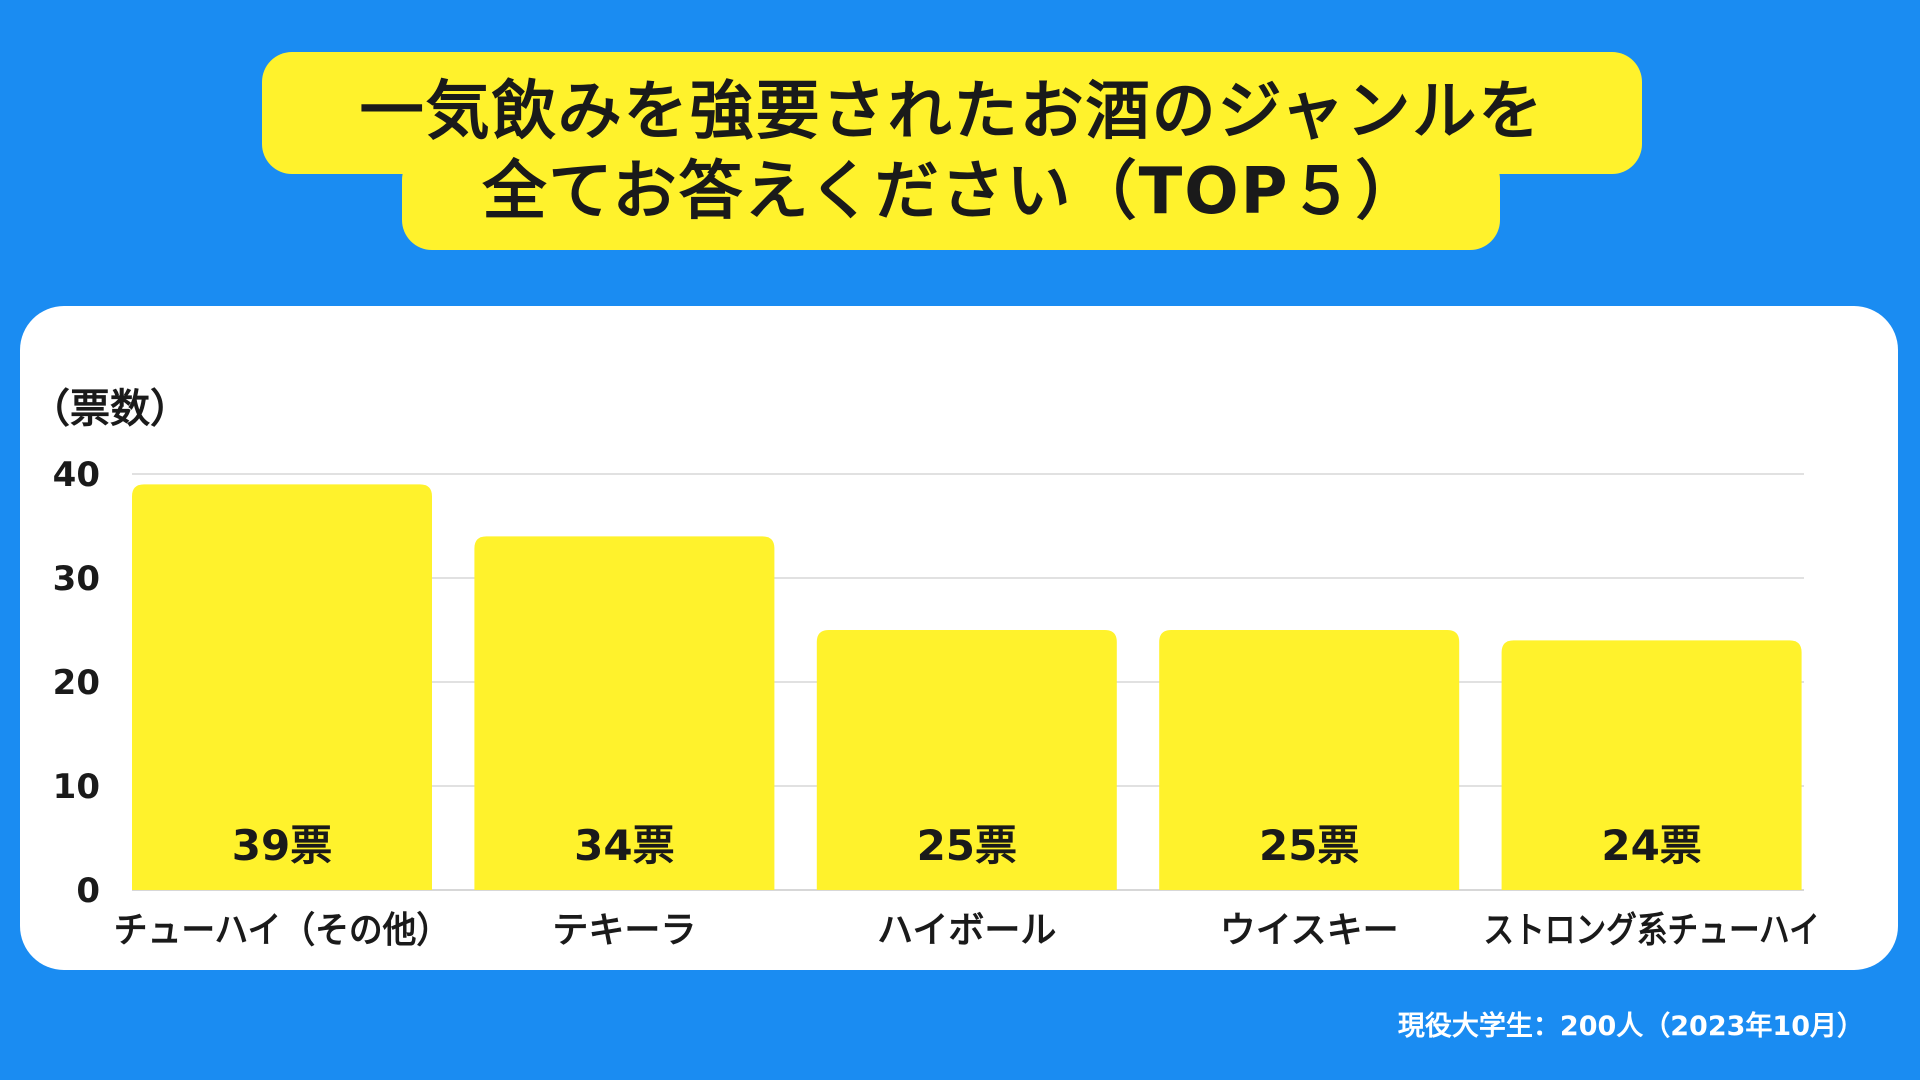 This screenshot has width=1920, height=1080. I want to click on y-tick-label: 40, so click(76, 475).